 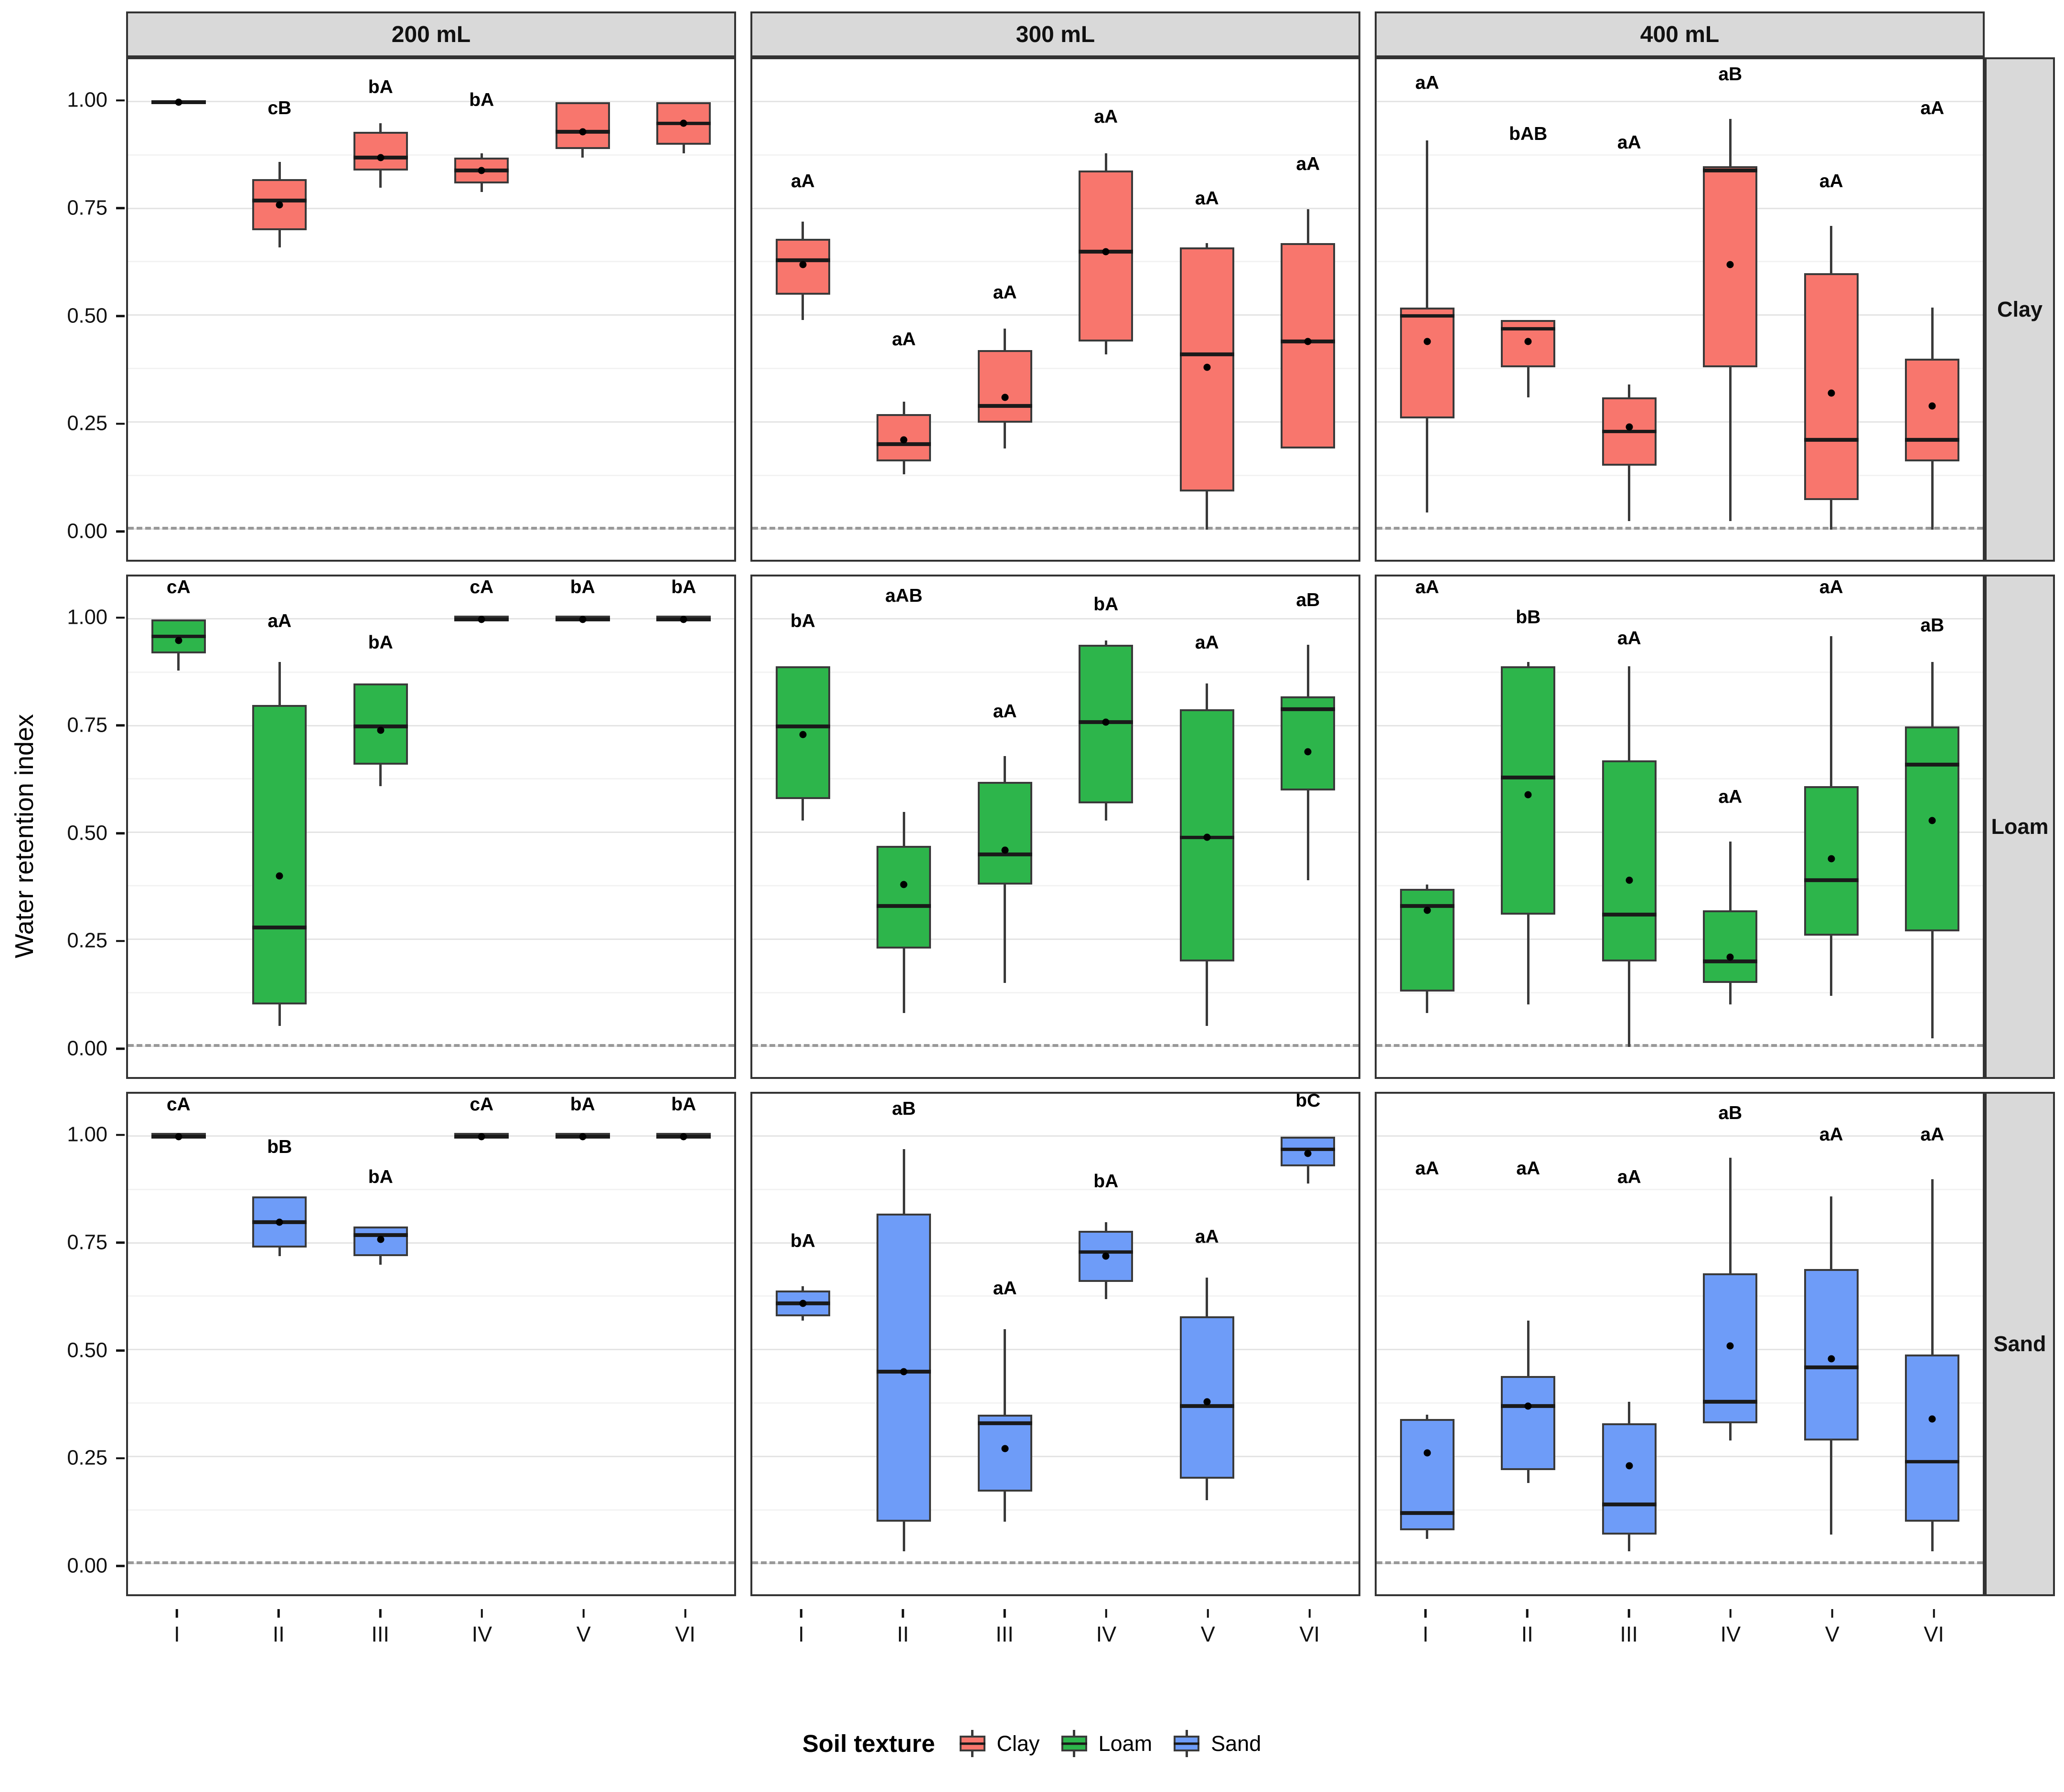 I want to click on boxplot-clay-VI: aA, so click(x=1308, y=309).